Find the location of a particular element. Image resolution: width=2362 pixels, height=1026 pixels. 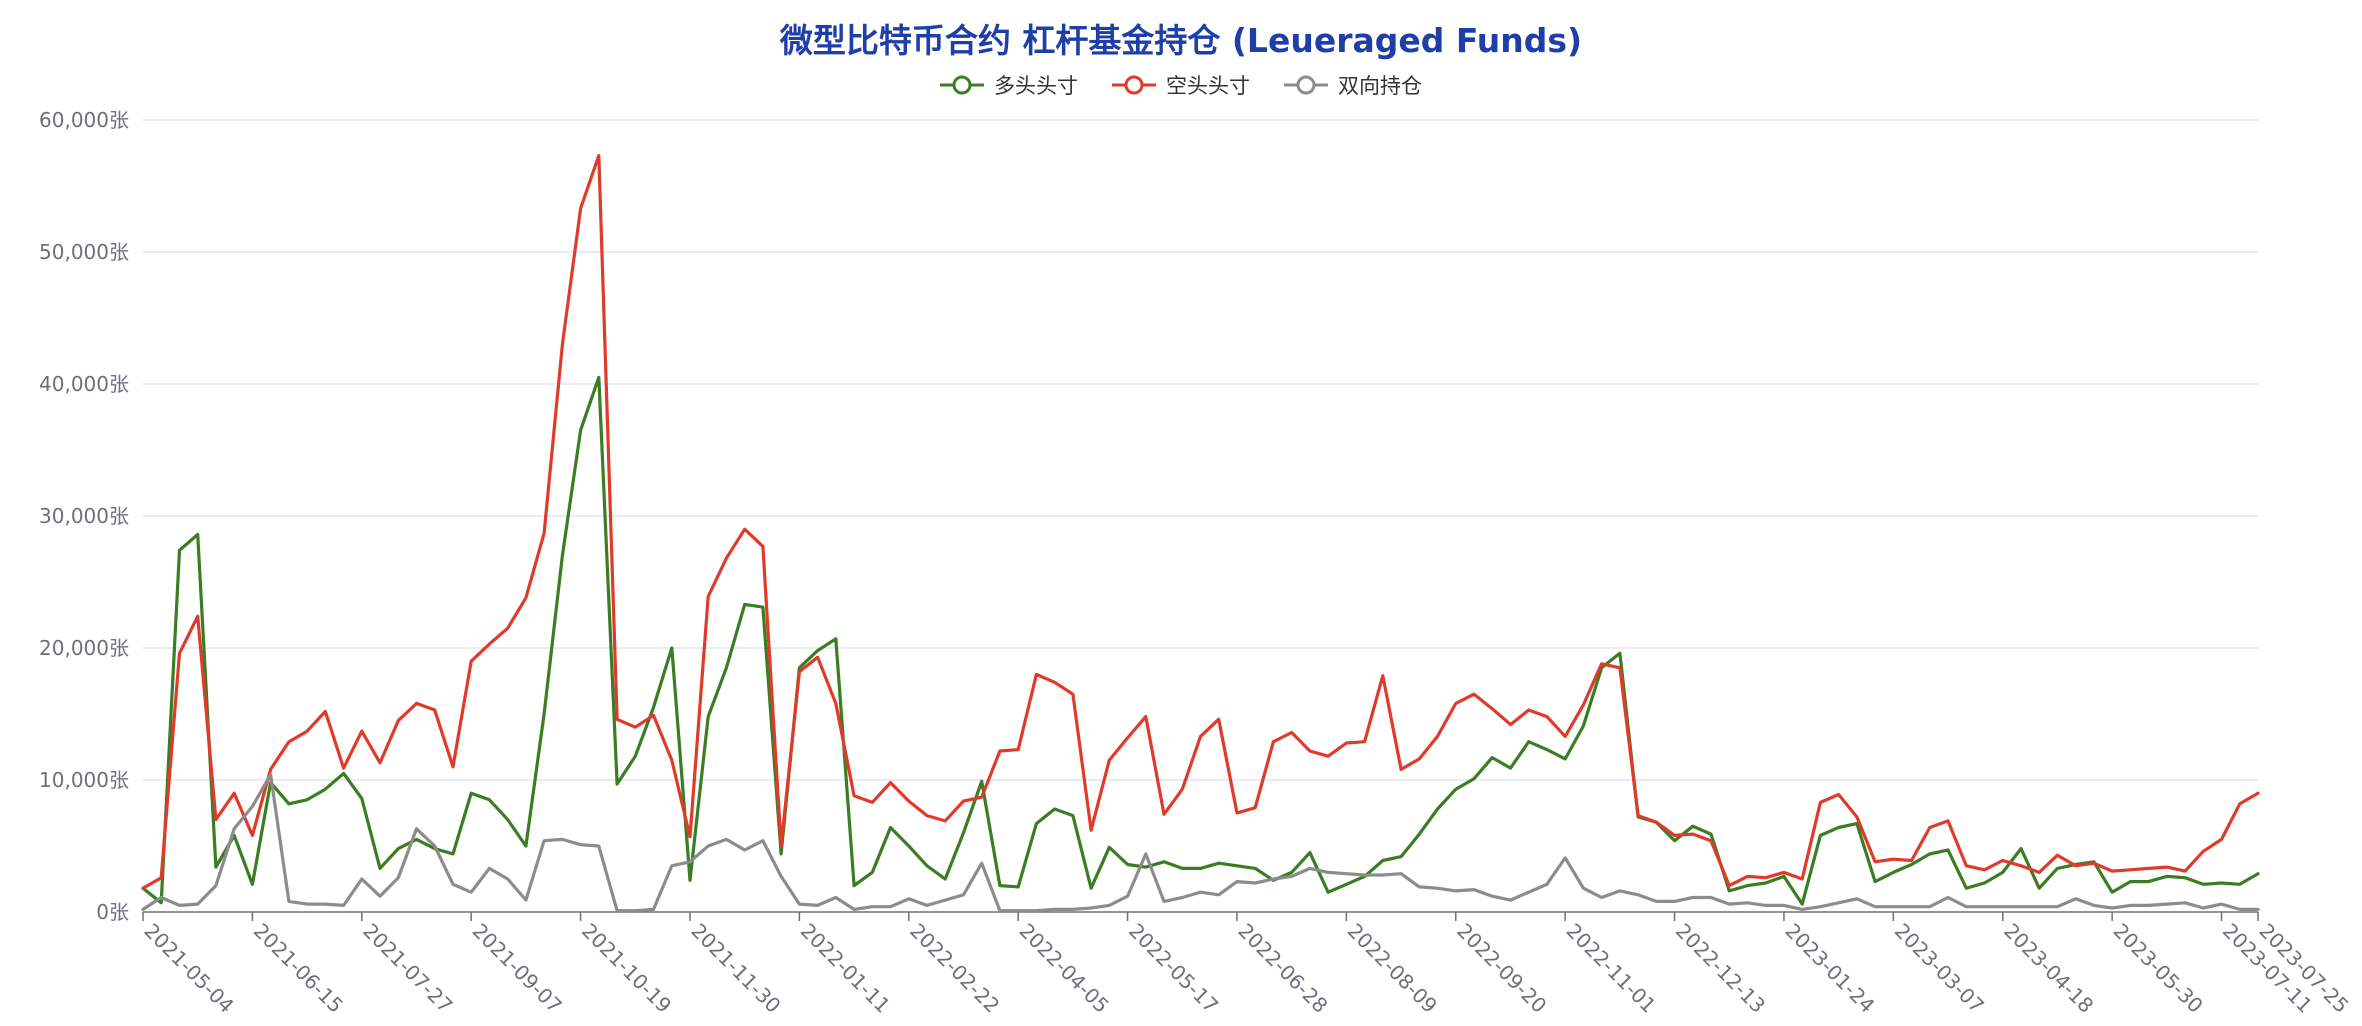

x-tick-label: 2021-09-07 is located at coordinates (517, 968).